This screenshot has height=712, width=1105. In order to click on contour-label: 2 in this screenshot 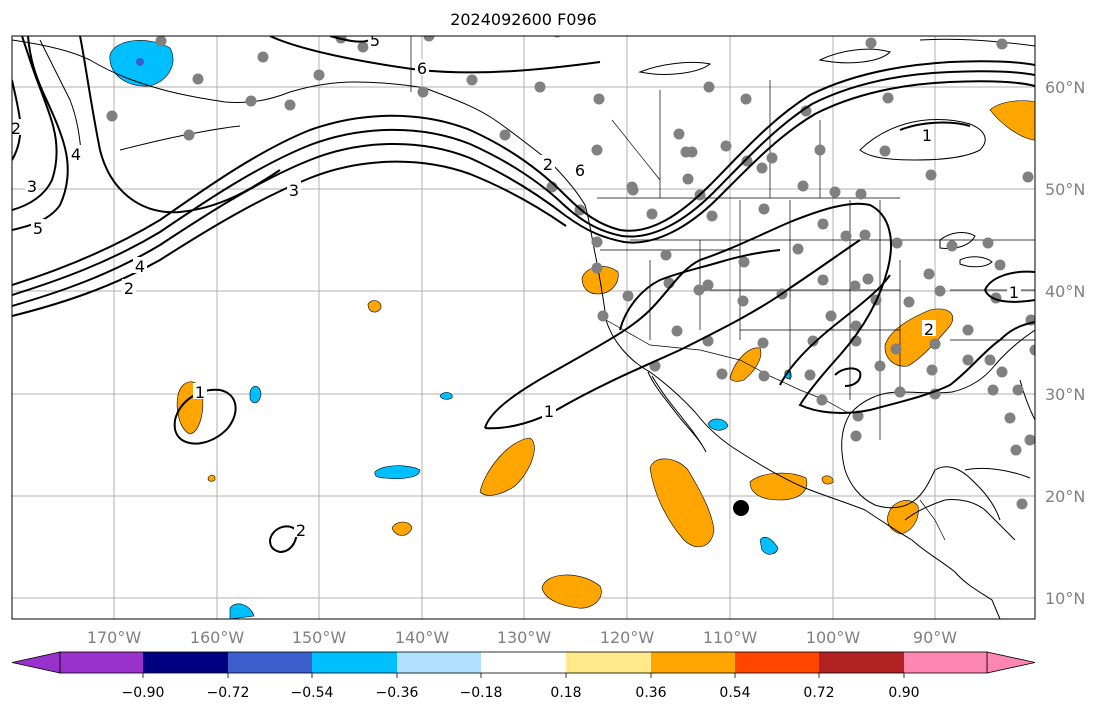, I will do `click(548, 164)`.